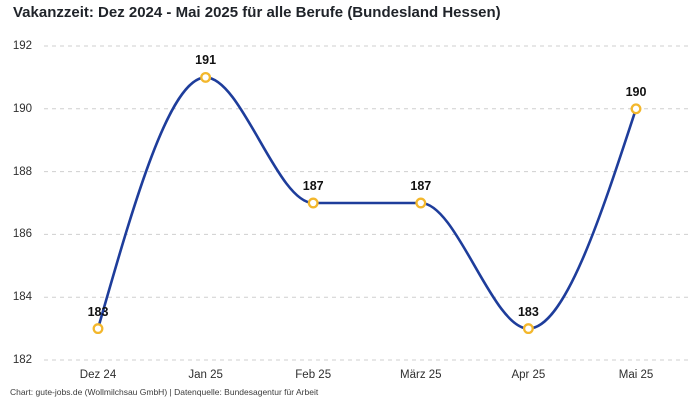 The image size is (700, 400). I want to click on data-point-label-2: 191, so click(206, 60).